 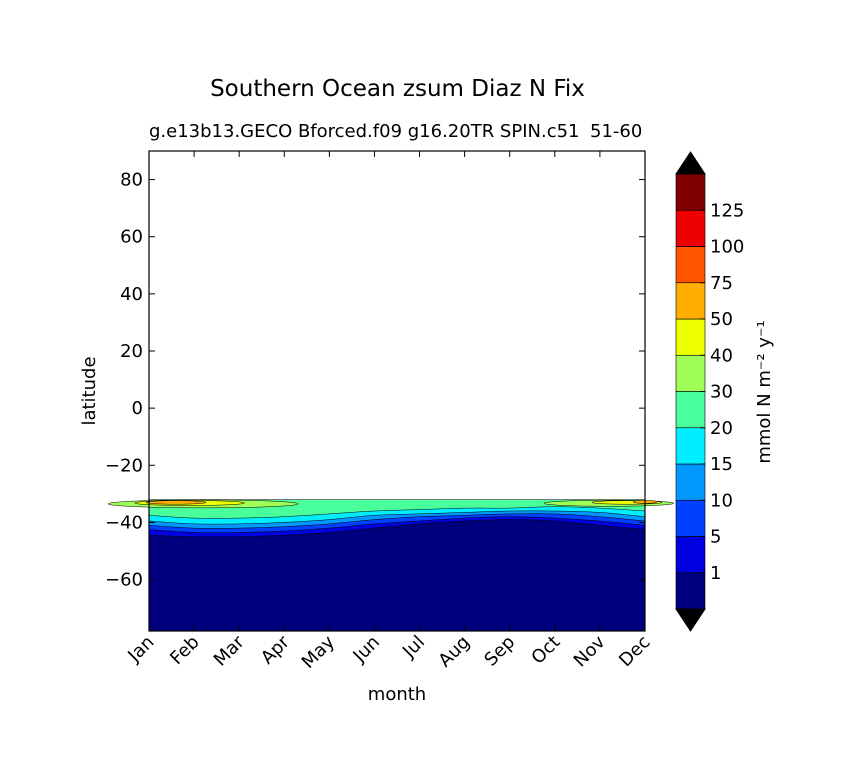 What do you see at coordinates (727, 210) in the screenshot?
I see `colorbar-tick-label: 125` at bounding box center [727, 210].